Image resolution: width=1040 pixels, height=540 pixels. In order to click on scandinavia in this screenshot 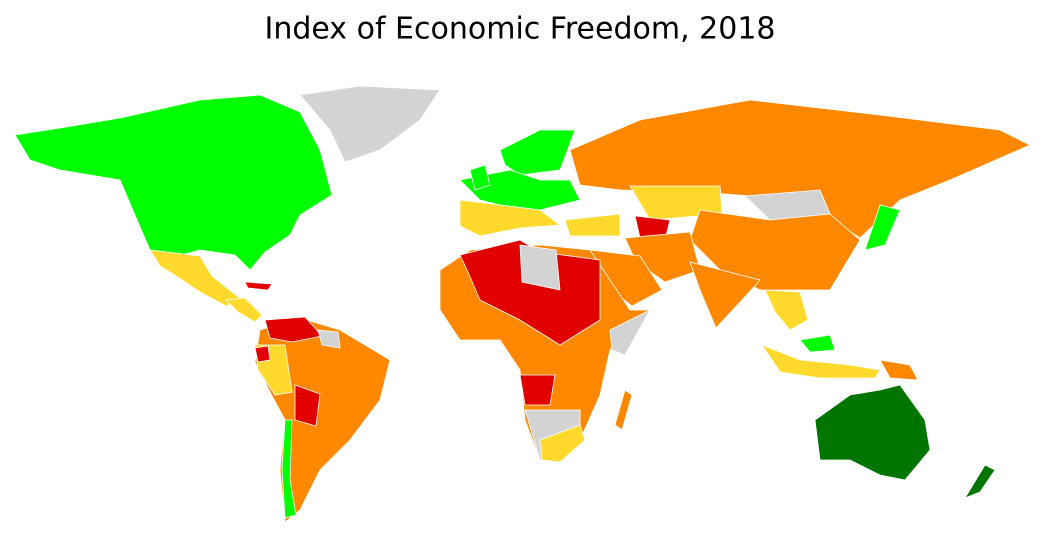, I will do `click(537, 152)`.